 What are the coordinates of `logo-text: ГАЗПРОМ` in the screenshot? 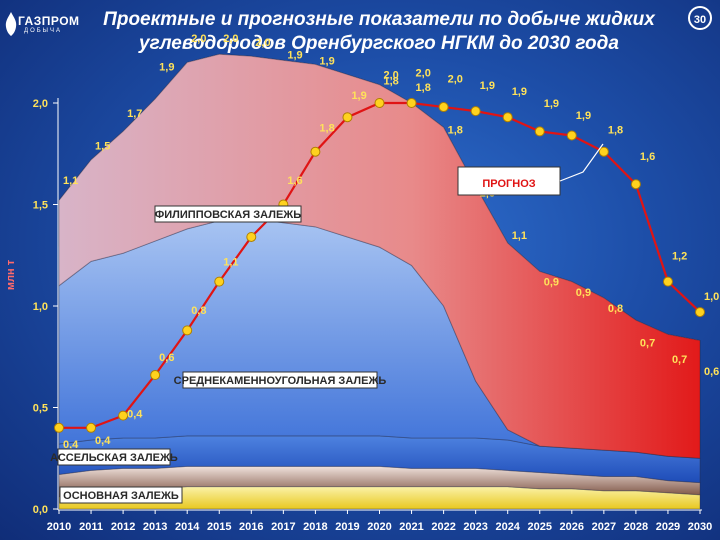 It's located at (49, 21).